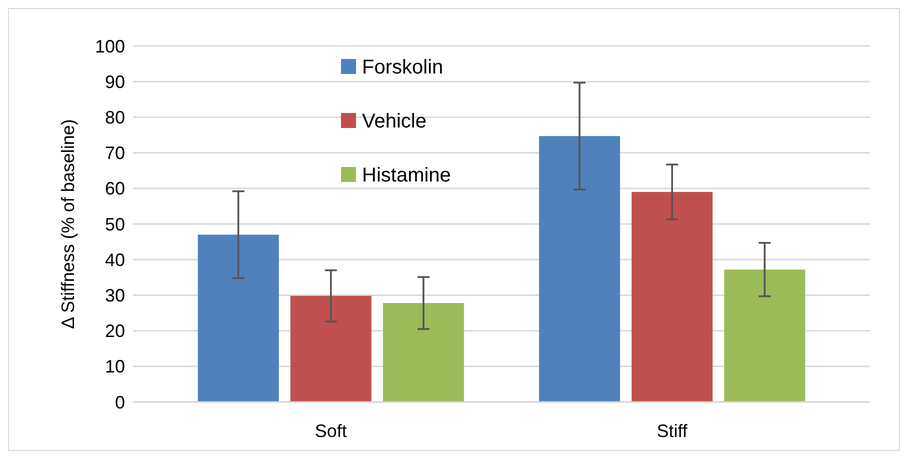 The width and height of the screenshot is (908, 459). Describe the element at coordinates (394, 121) in the screenshot. I see `legend-label: Vehicle` at that location.